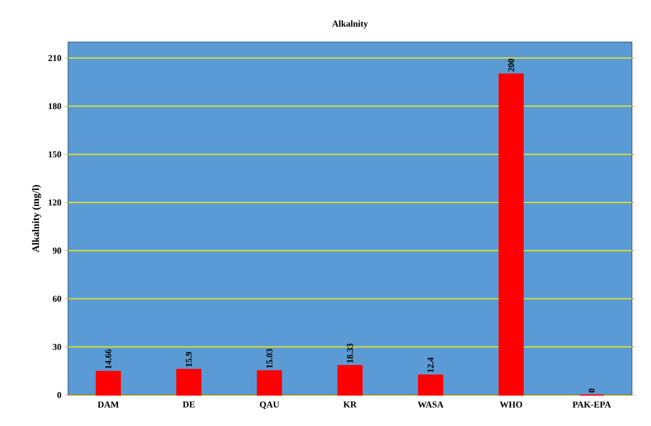 The width and height of the screenshot is (651, 426). I want to click on x-tick-label: WASA, so click(431, 405).